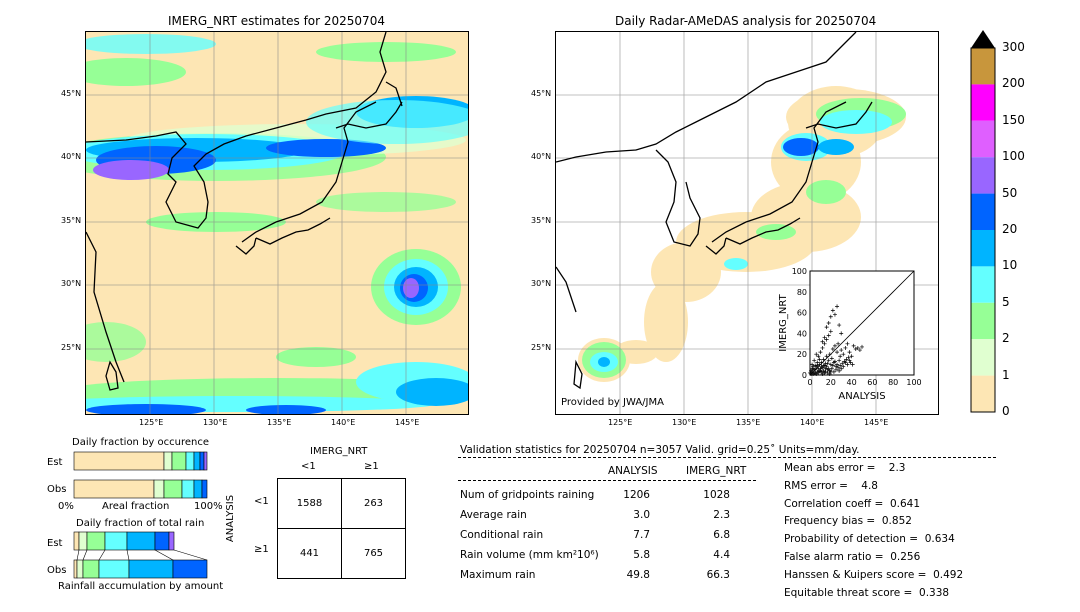 The image size is (1080, 612). I want to click on stats-imerg-value: 6.8, so click(721, 535).